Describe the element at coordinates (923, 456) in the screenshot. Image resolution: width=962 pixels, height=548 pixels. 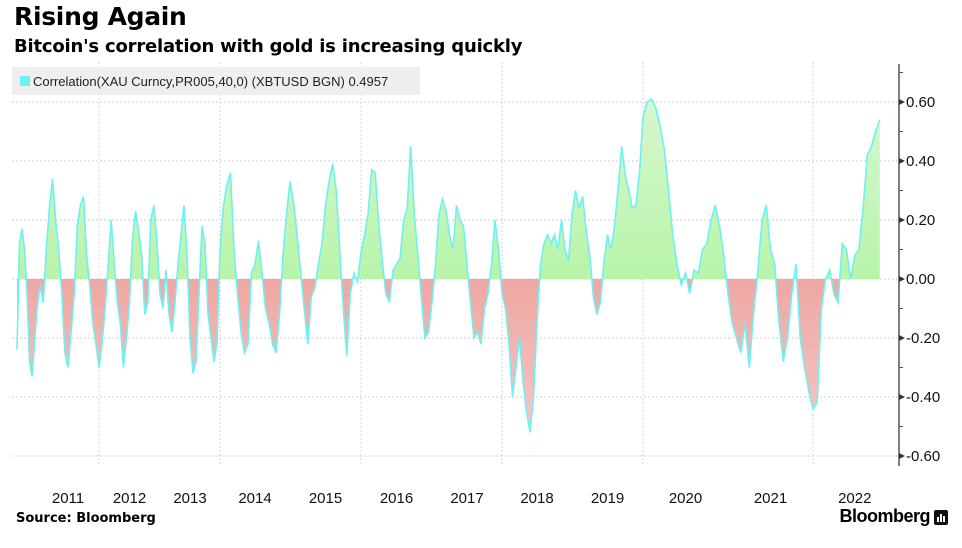
I see `y-tick-label: -0.60` at that location.